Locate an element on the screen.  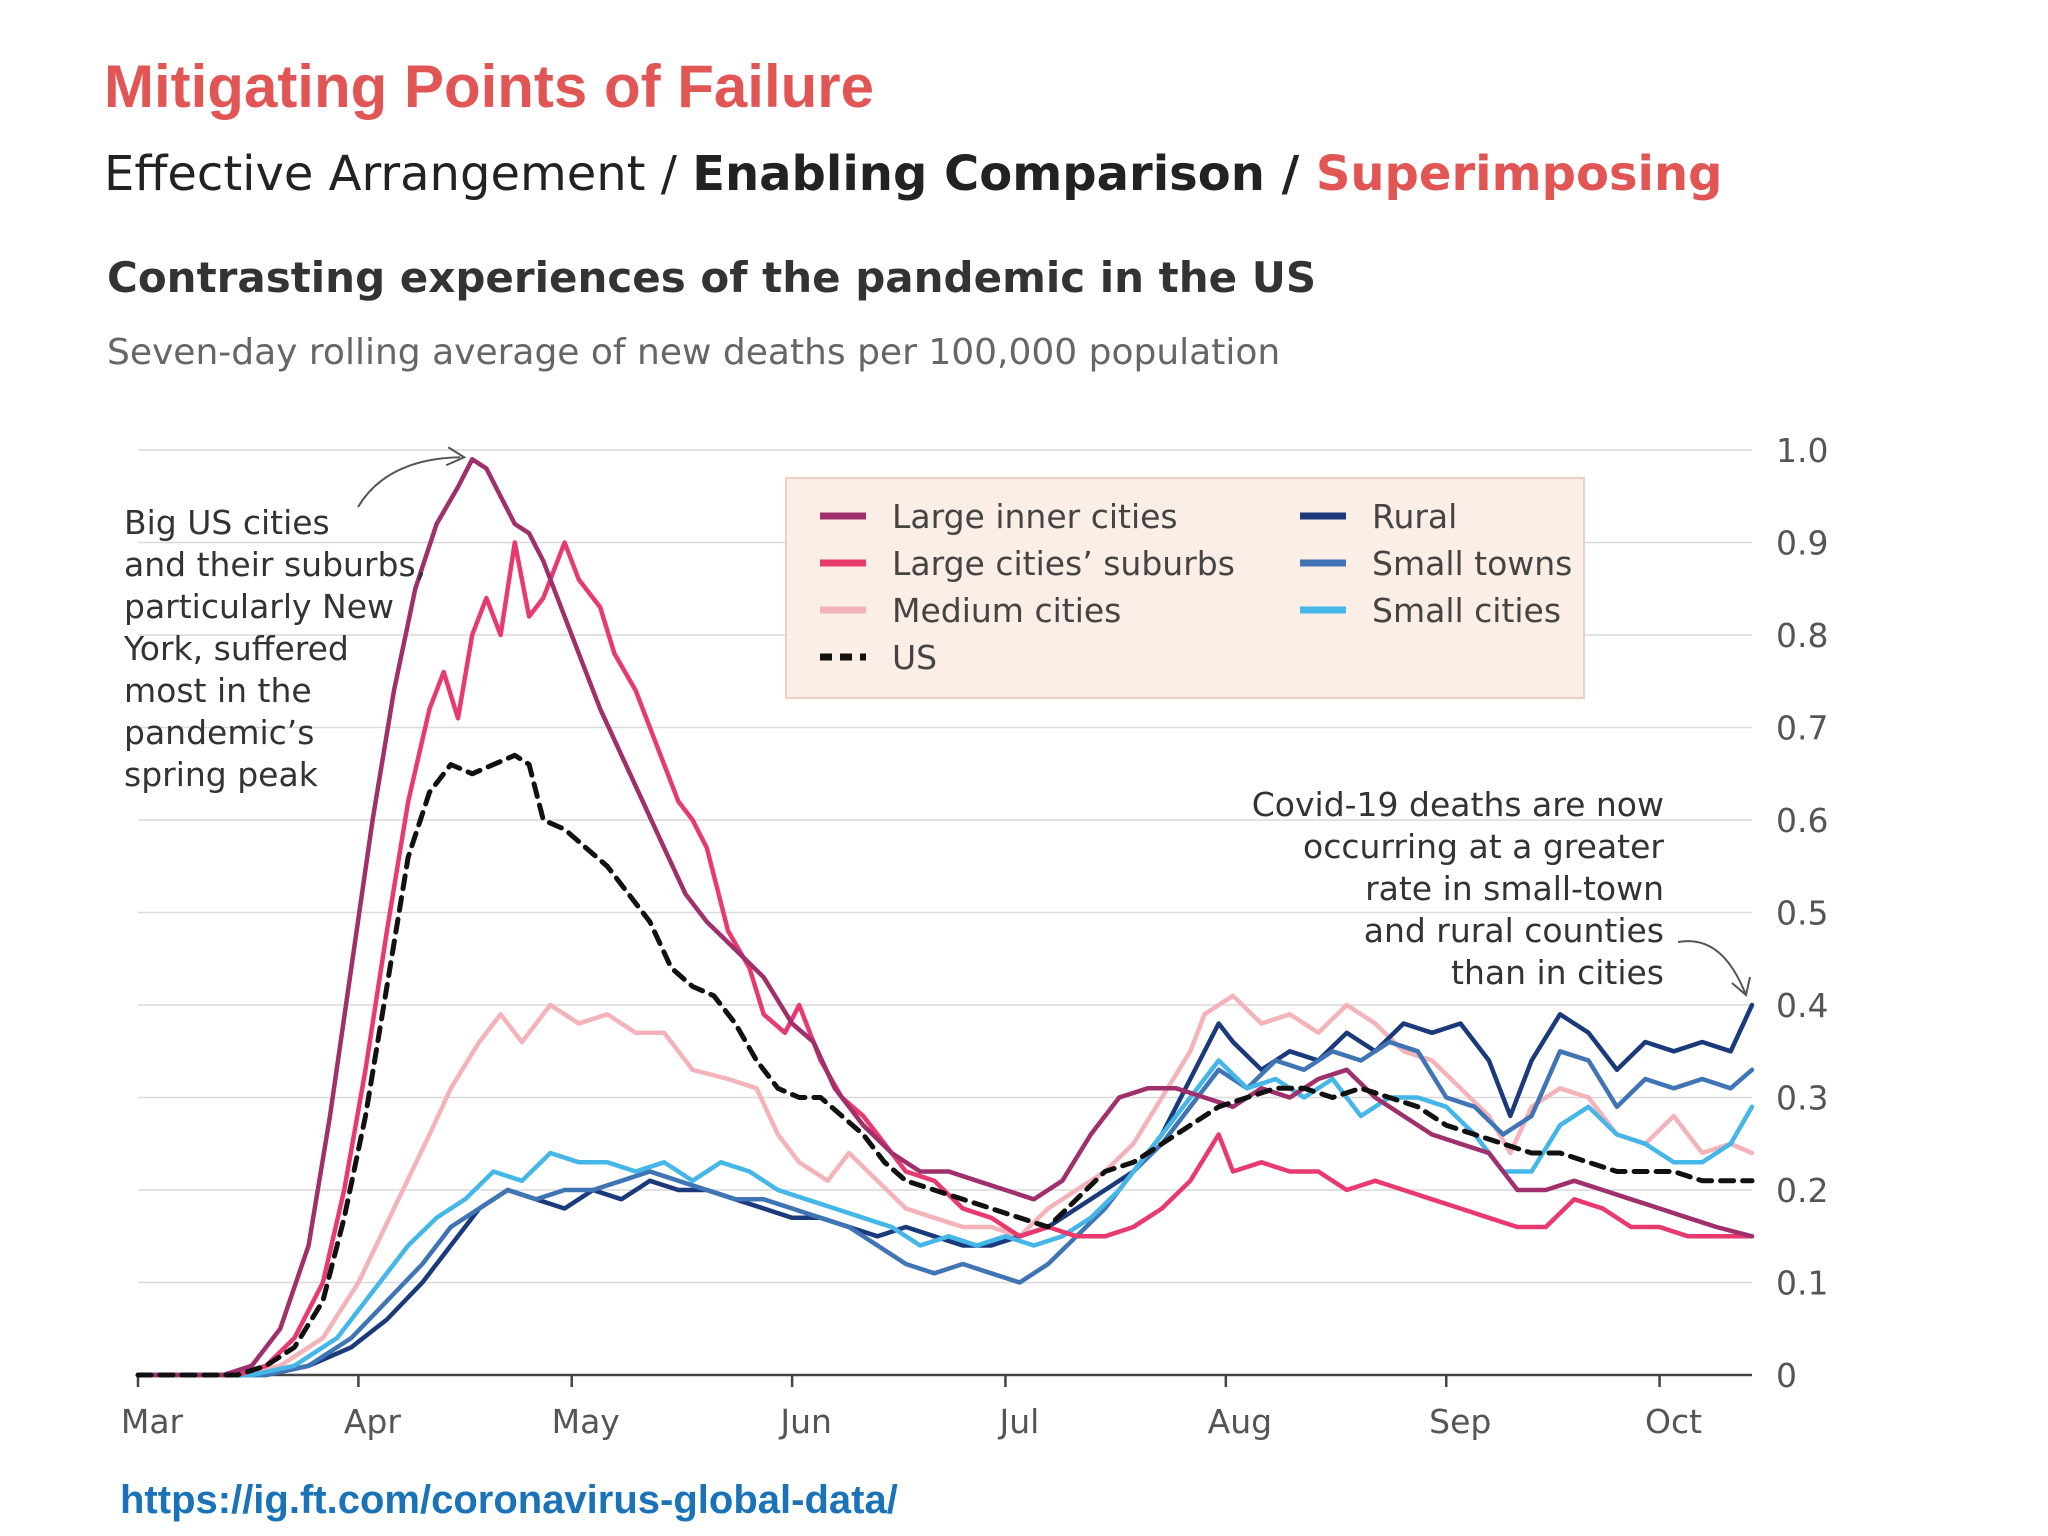
x-tick-label: Jun is located at coordinates (805, 1421).